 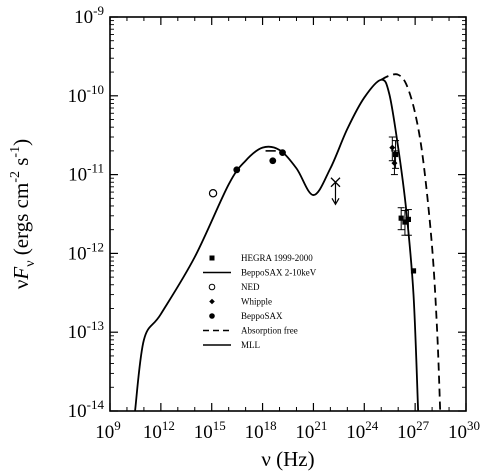 What do you see at coordinates (86, 251) in the screenshot?
I see `y-tick-label-2: 10-12` at bounding box center [86, 251].